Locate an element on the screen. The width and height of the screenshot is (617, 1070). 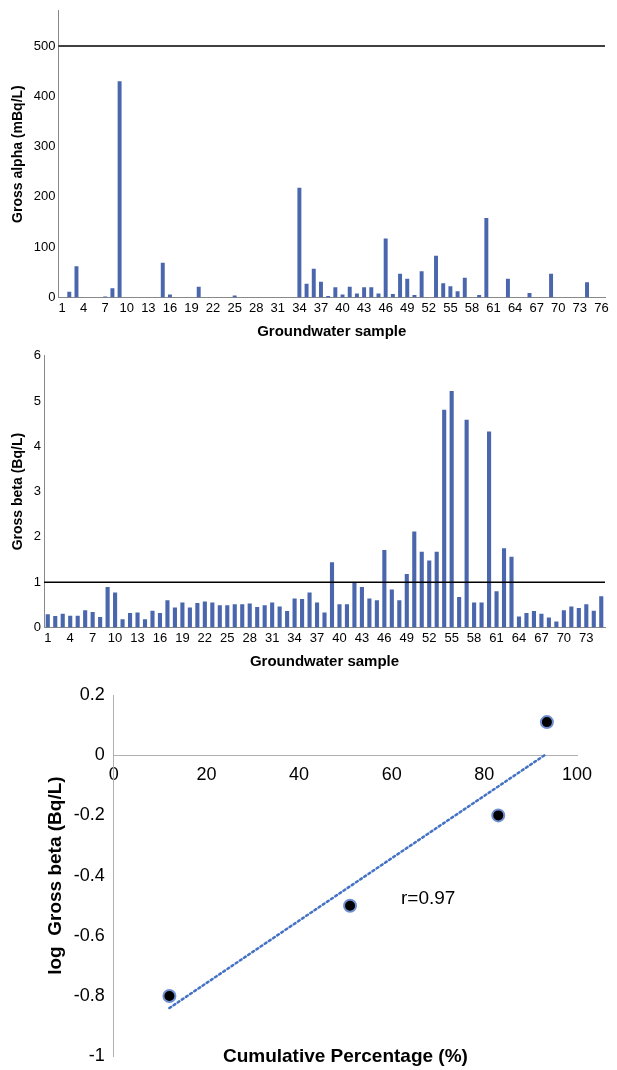
x-tick-label: 76 is located at coordinates (601, 307).